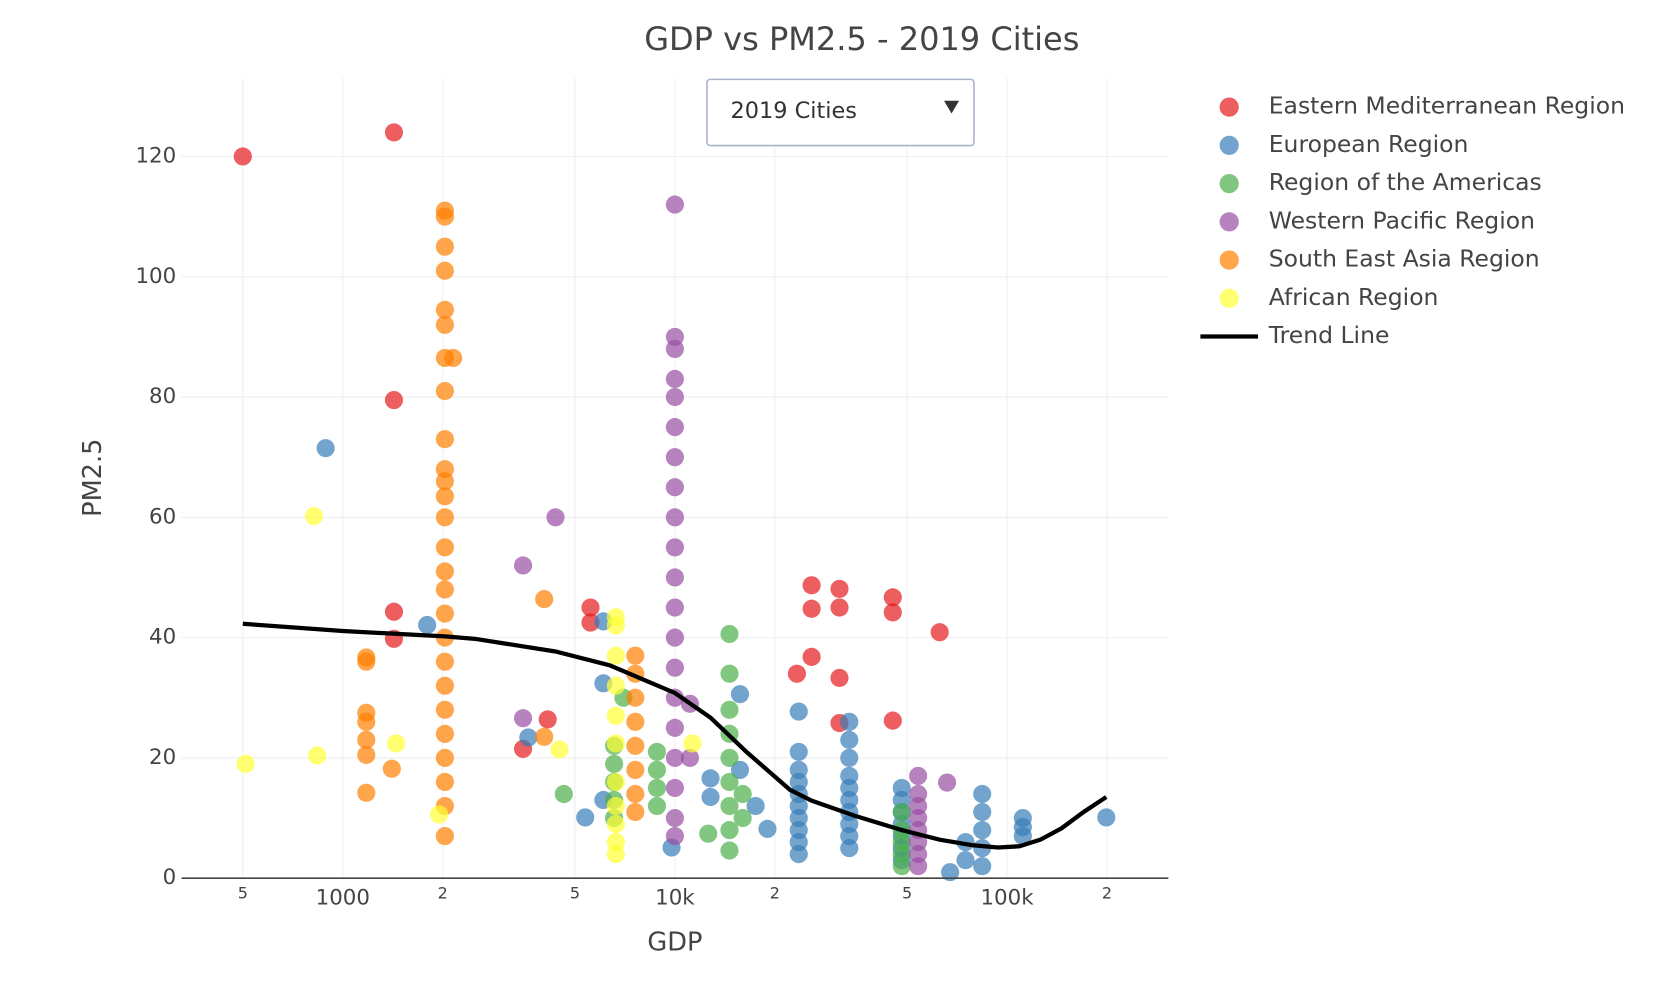  What do you see at coordinates (675, 897) in the screenshot?
I see `x-tick-label: 10k` at bounding box center [675, 897].